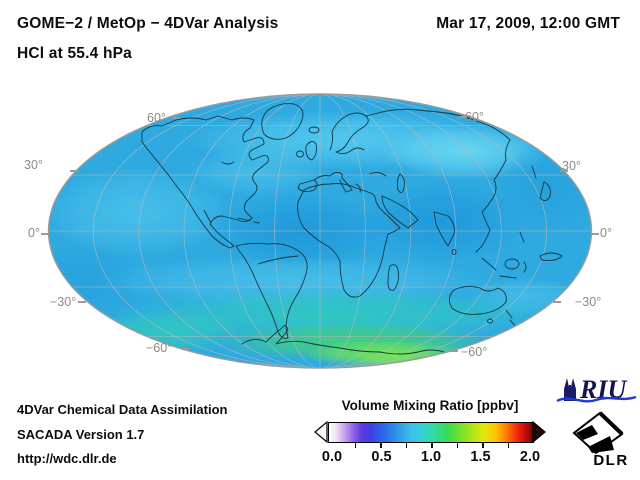 This screenshot has height=480, width=640. What do you see at coordinates (596, 389) in the screenshot?
I see `riu-logo: RIU` at bounding box center [596, 389].